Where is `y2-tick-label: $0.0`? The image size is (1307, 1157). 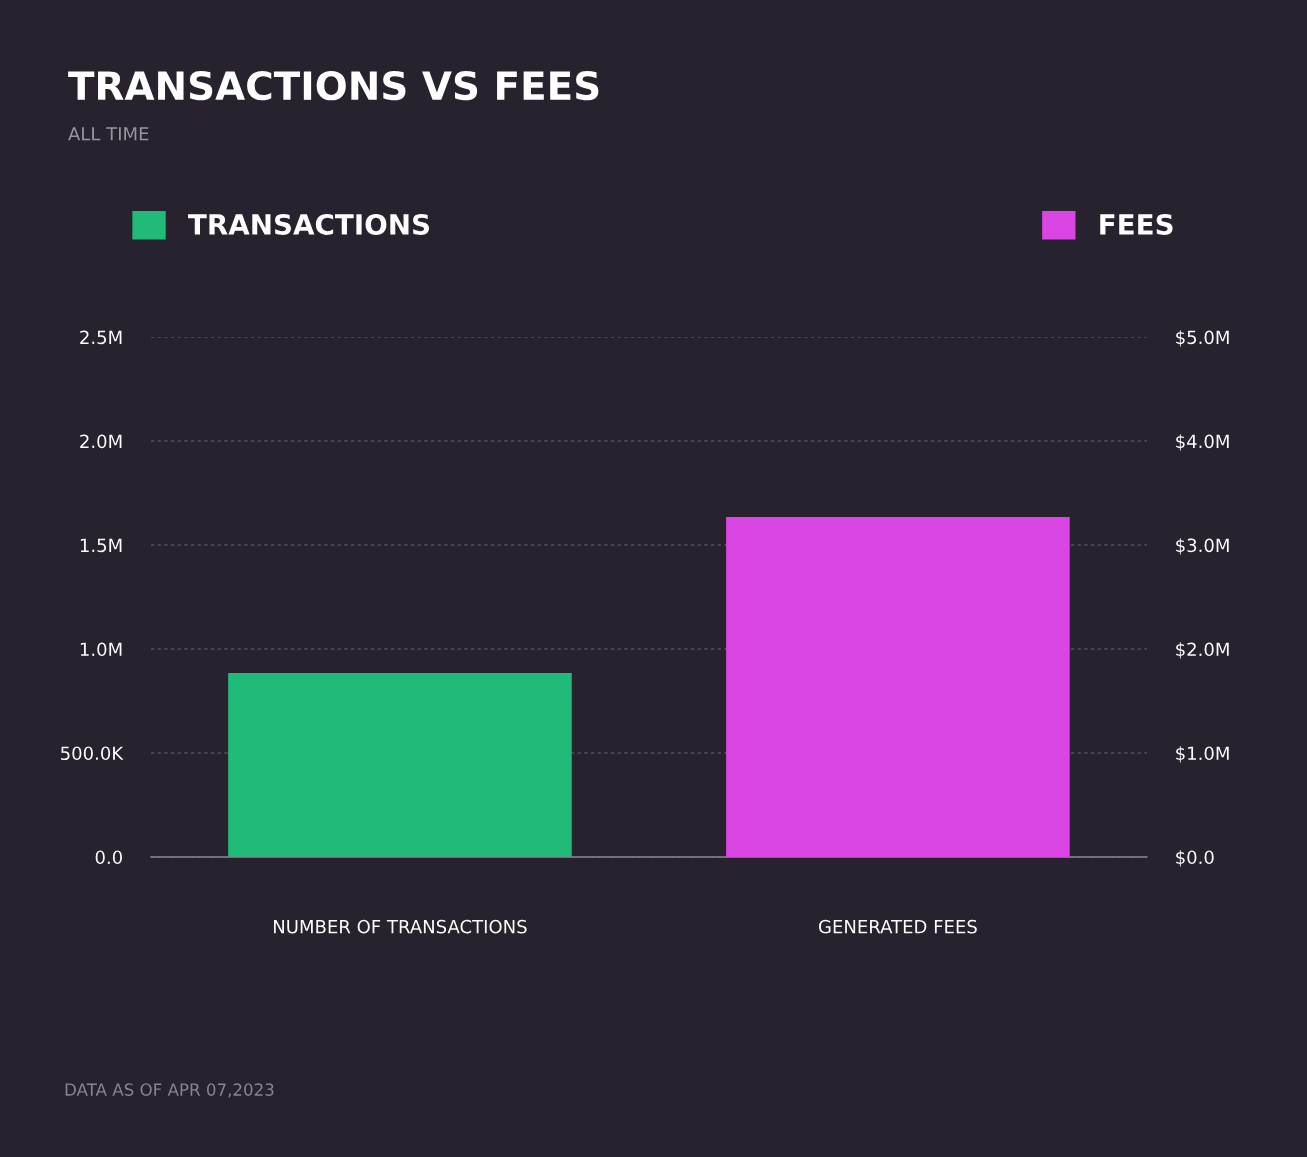 y2-tick-label: $0.0 is located at coordinates (1195, 858).